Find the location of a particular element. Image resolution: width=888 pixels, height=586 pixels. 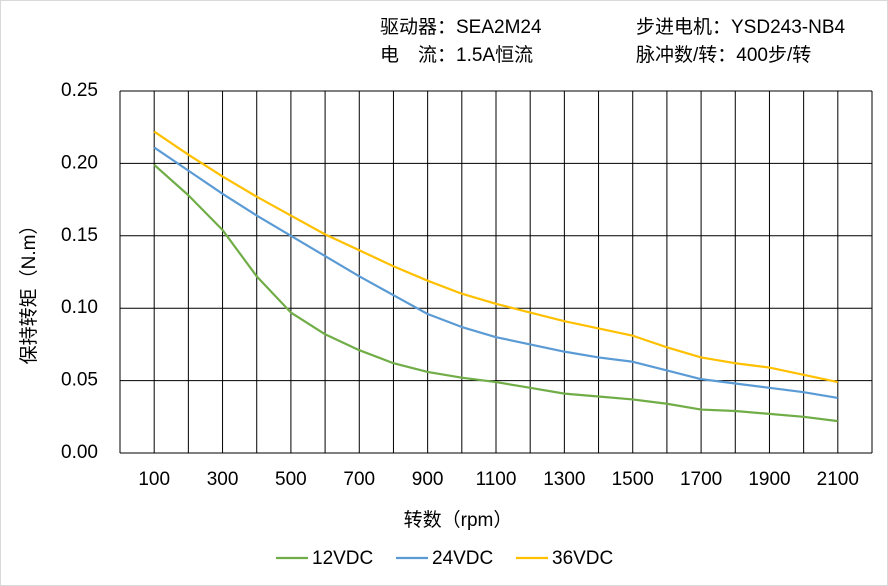

y-tick-label: 0.15 is located at coordinates (79, 235).